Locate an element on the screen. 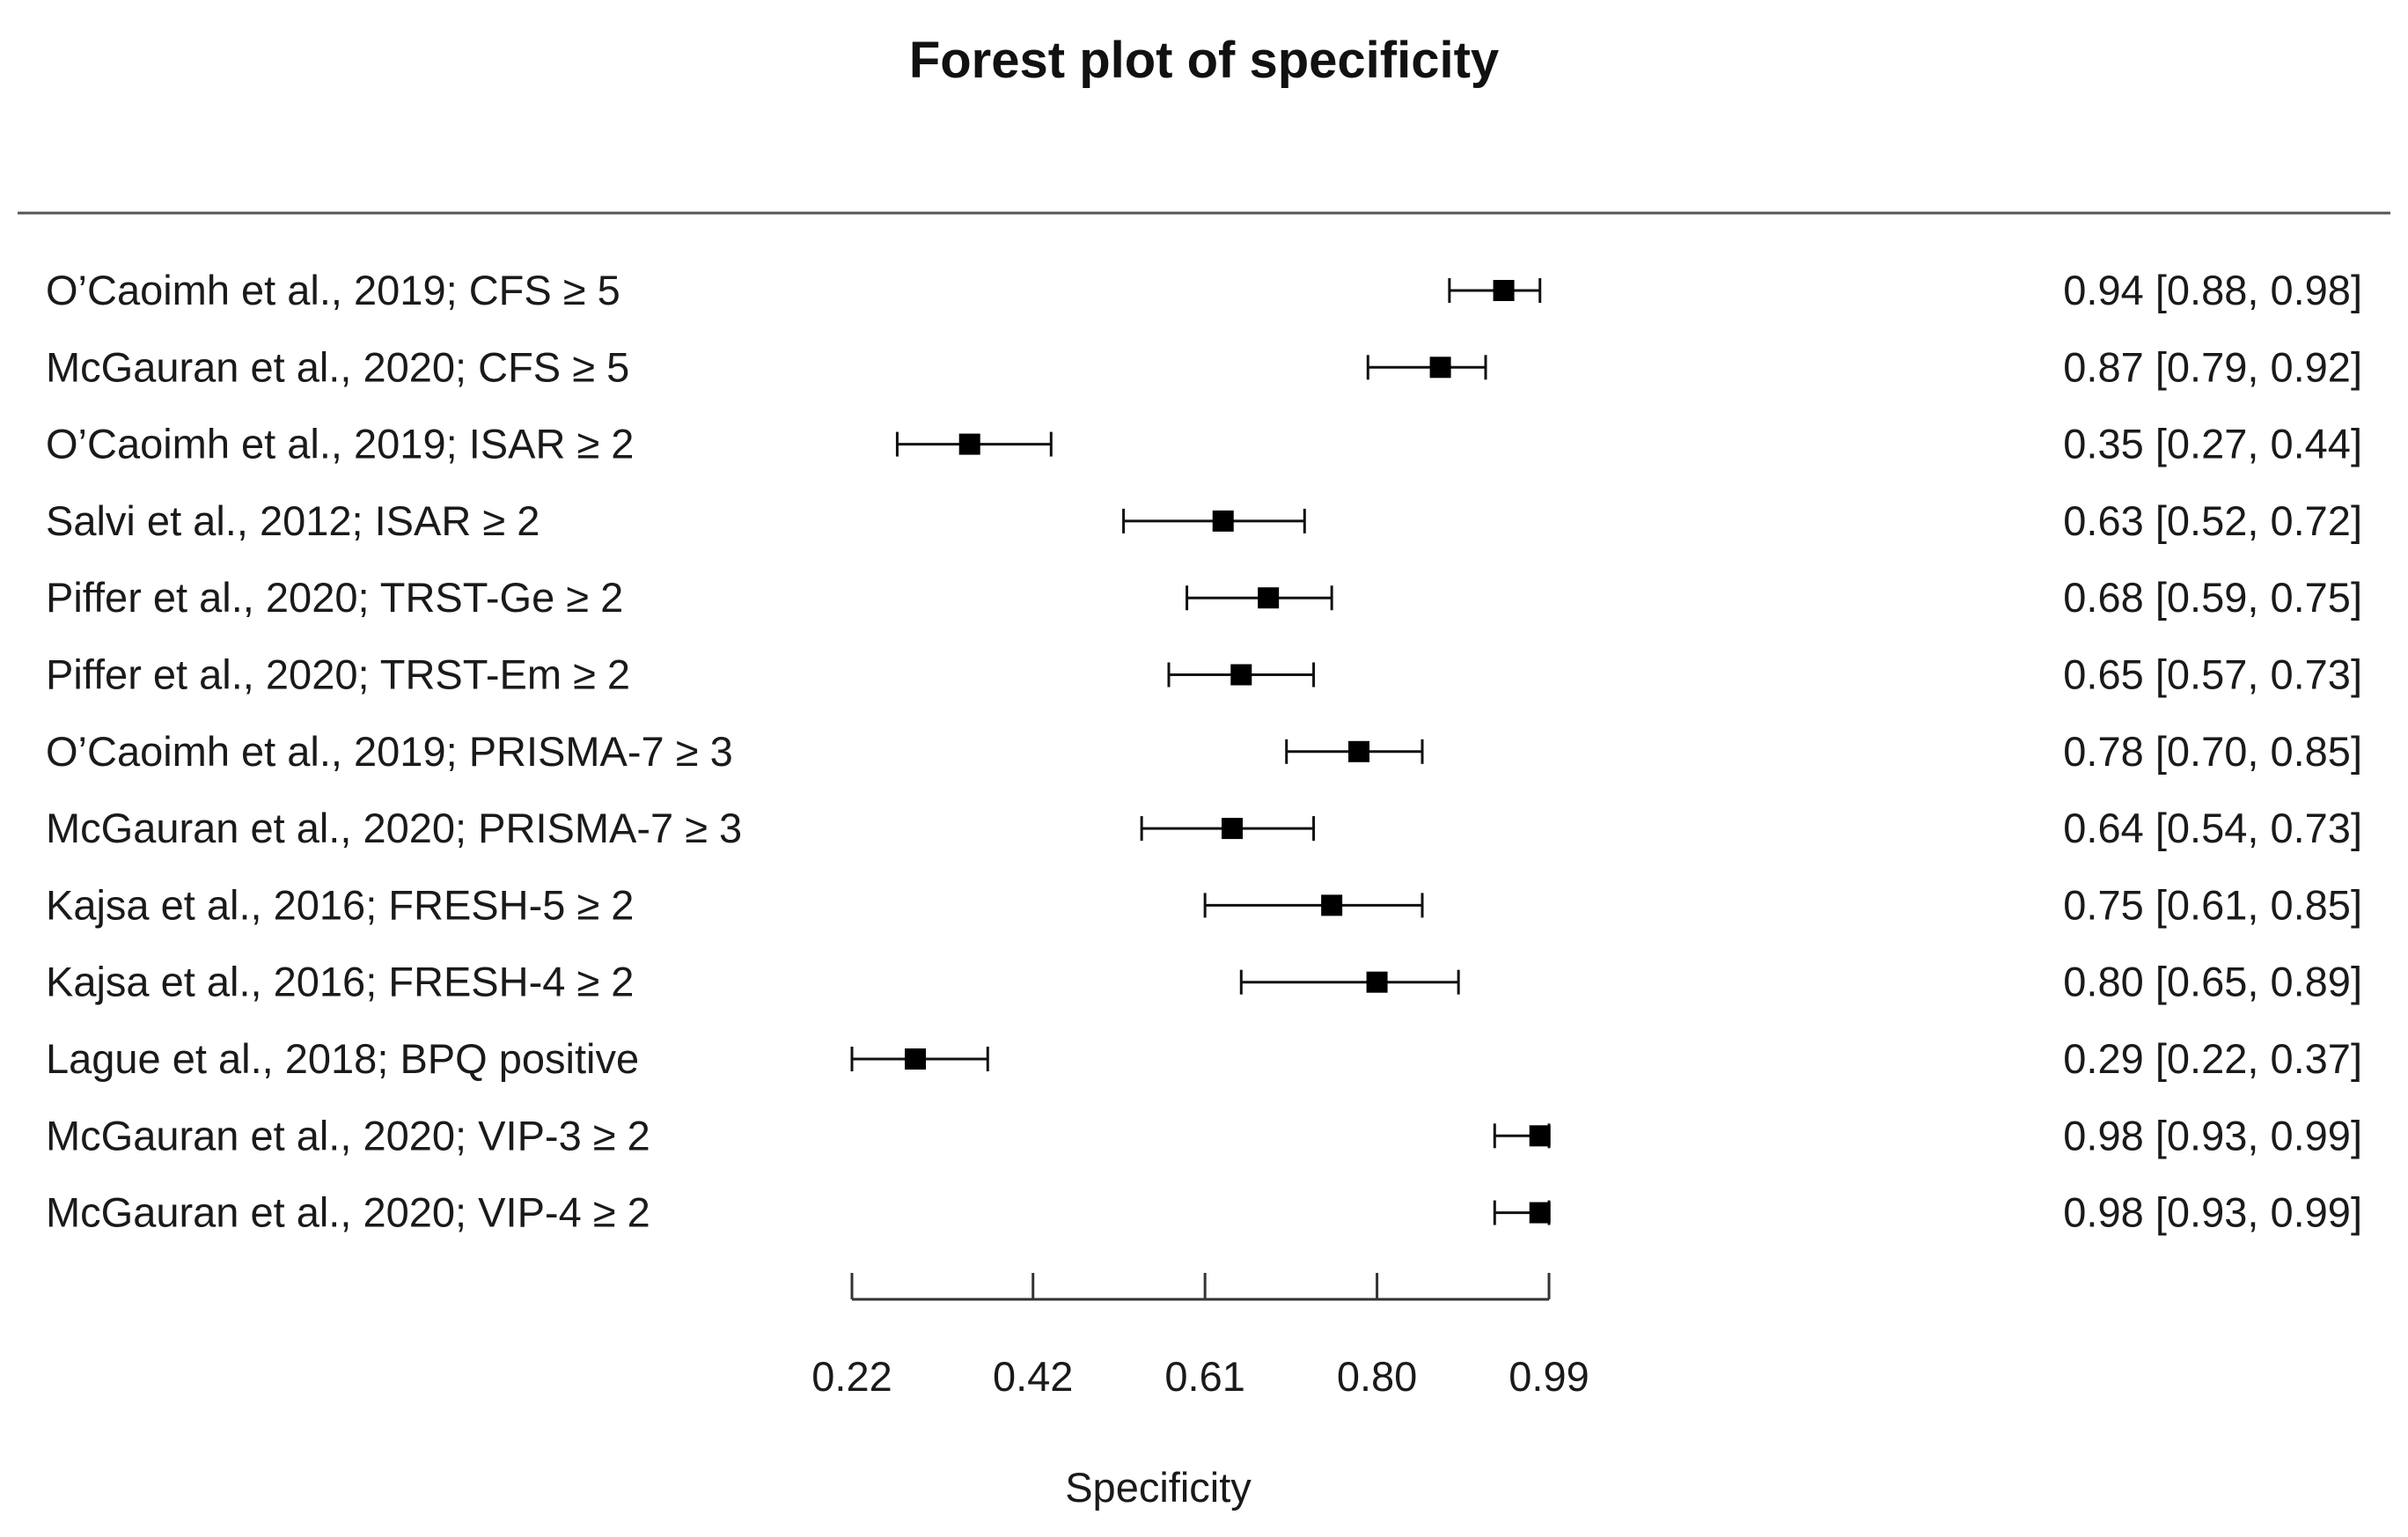  study-value: 0.75 [0.61, 0.85] is located at coordinates (2212, 904).